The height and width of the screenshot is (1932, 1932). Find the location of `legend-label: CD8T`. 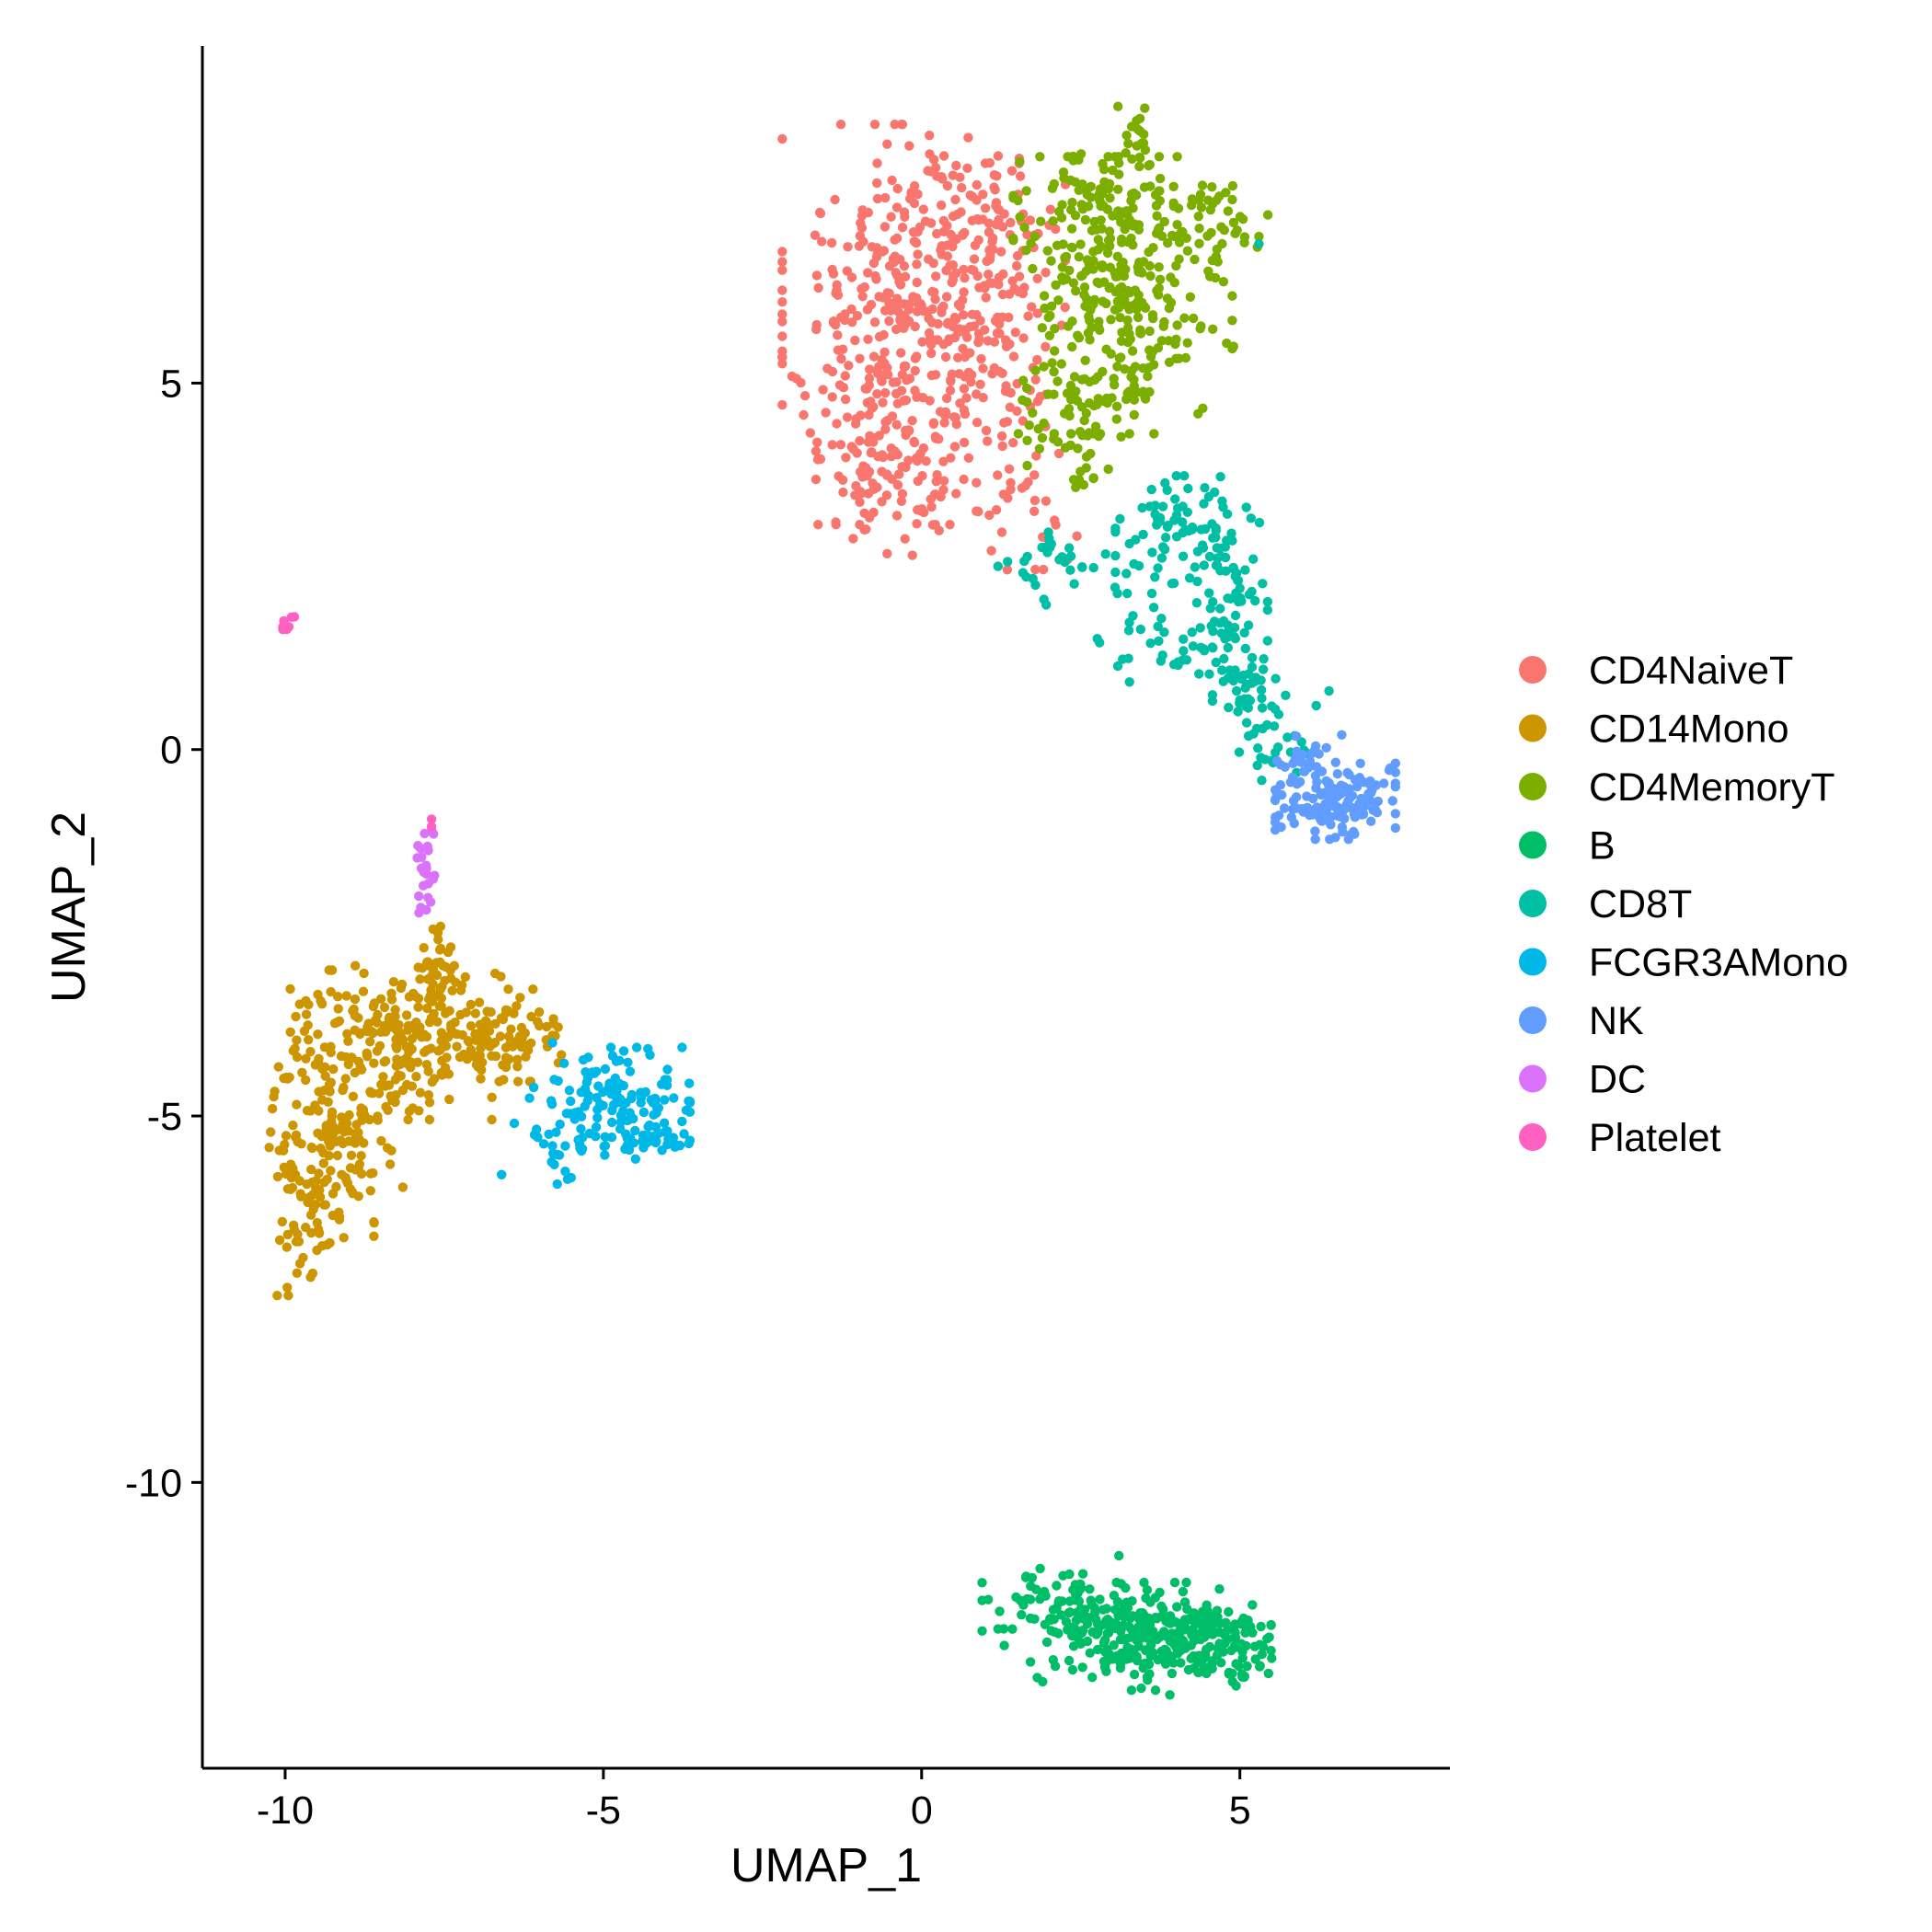

legend-label: CD8T is located at coordinates (1640, 904).